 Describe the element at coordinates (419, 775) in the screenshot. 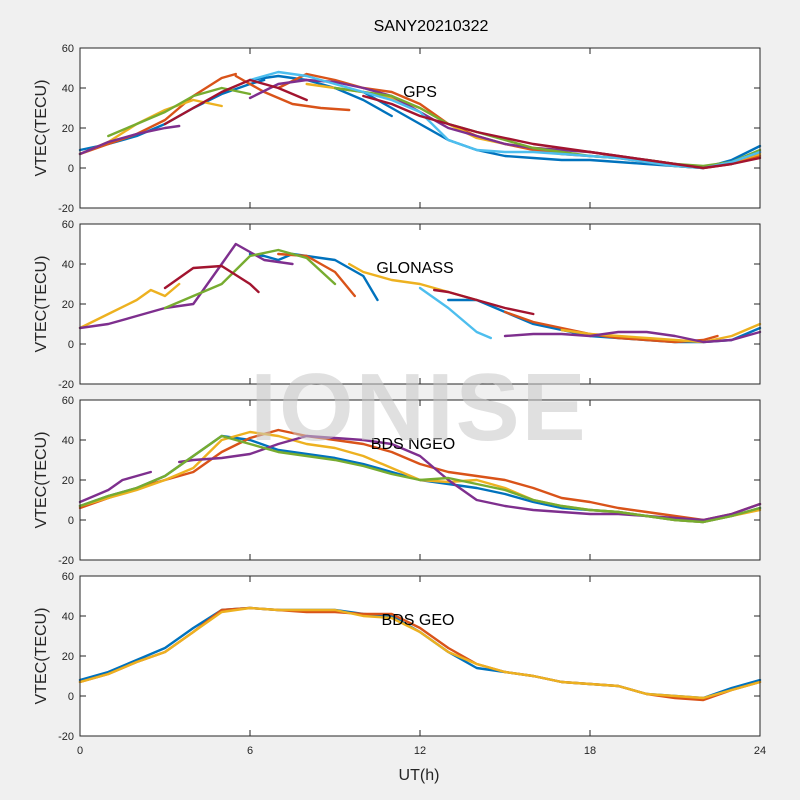

I see `x-axis-label: UT(h)` at that location.